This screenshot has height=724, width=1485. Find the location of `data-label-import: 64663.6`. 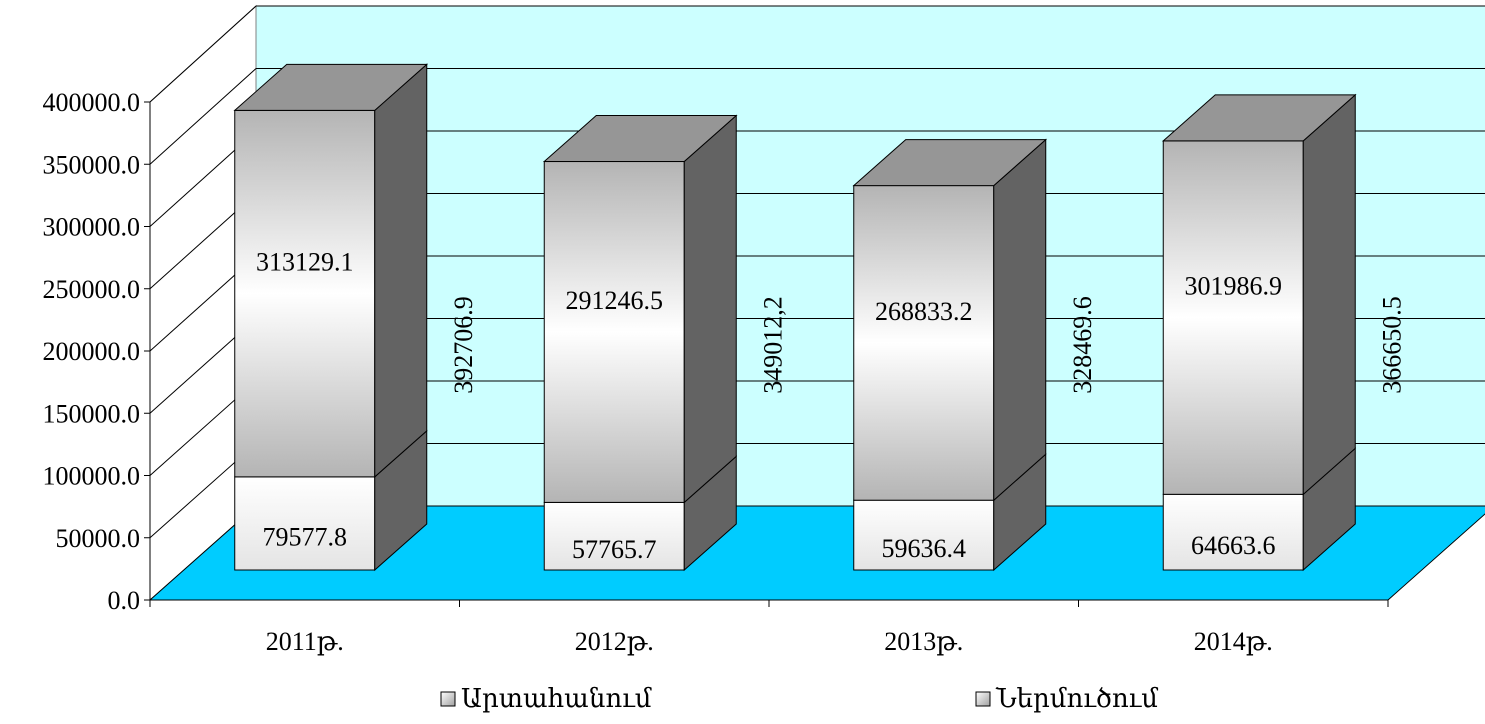

data-label-import: 64663.6 is located at coordinates (1233, 545).